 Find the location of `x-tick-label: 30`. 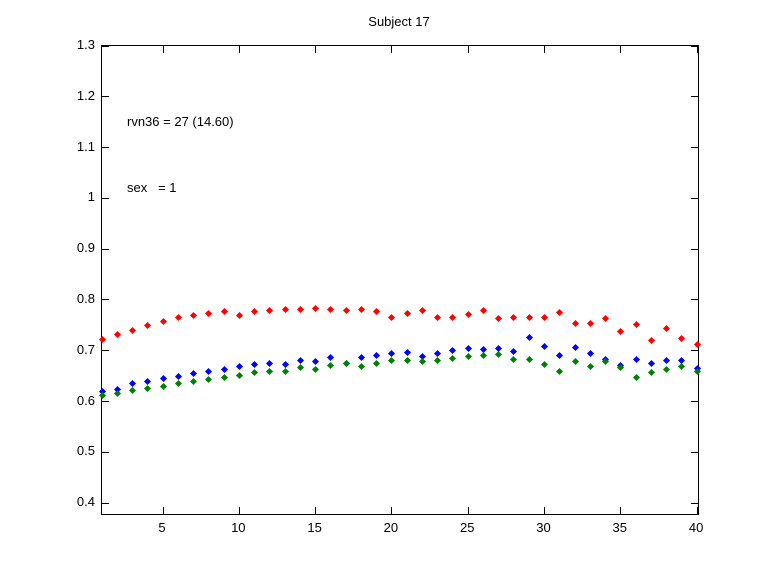

x-tick-label: 30 is located at coordinates (543, 527).